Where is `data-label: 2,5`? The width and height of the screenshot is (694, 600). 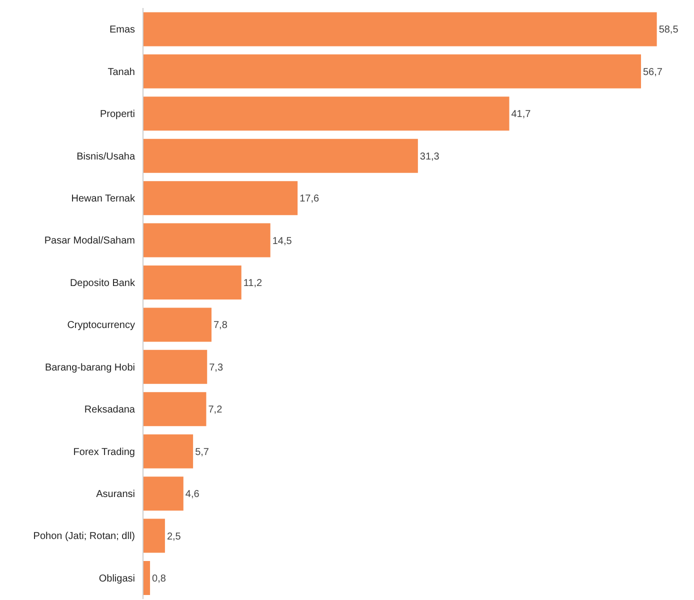 data-label: 2,5 is located at coordinates (174, 536).